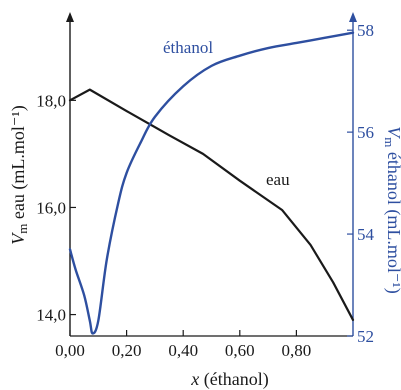 The image size is (401, 390). Describe the element at coordinates (240, 350) in the screenshot. I see `x-tick-label: 0,60` at that location.